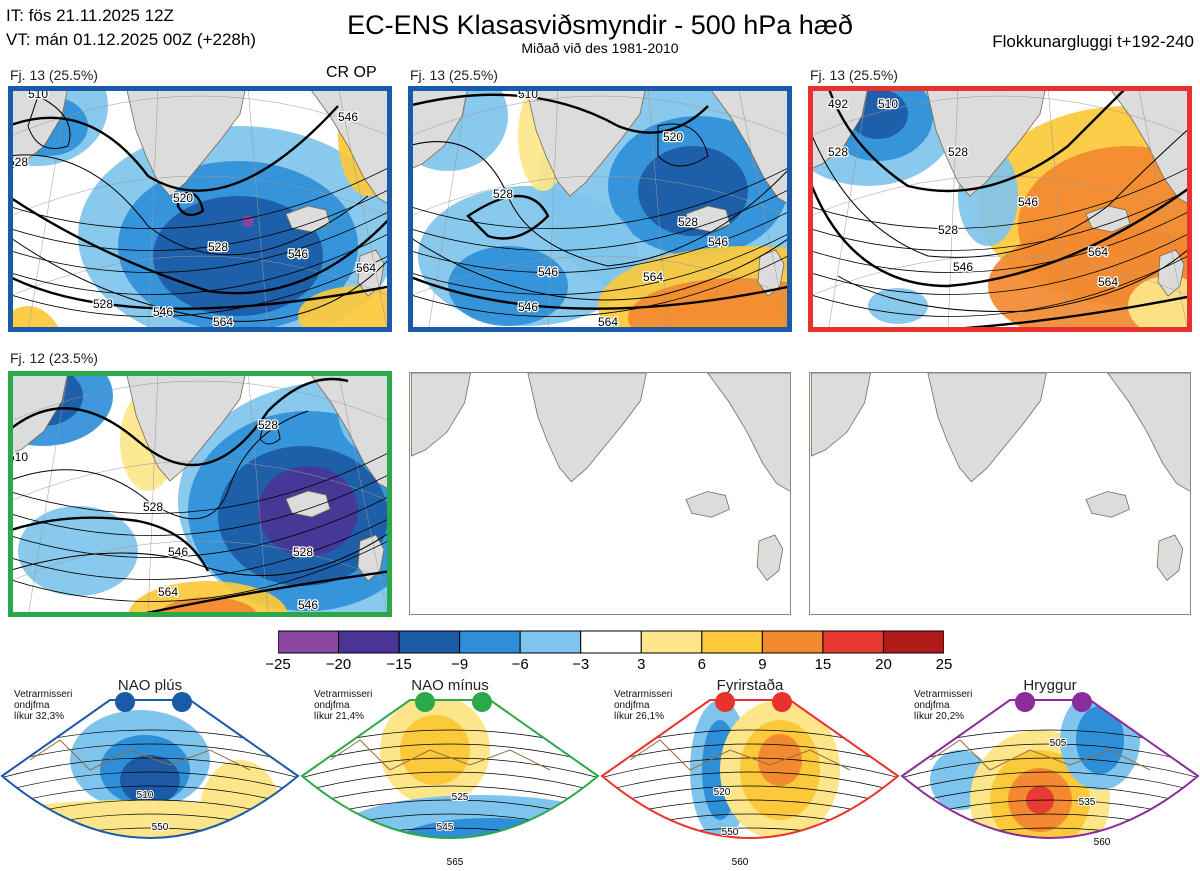  I want to click on contour-label: 520, so click(673, 137).